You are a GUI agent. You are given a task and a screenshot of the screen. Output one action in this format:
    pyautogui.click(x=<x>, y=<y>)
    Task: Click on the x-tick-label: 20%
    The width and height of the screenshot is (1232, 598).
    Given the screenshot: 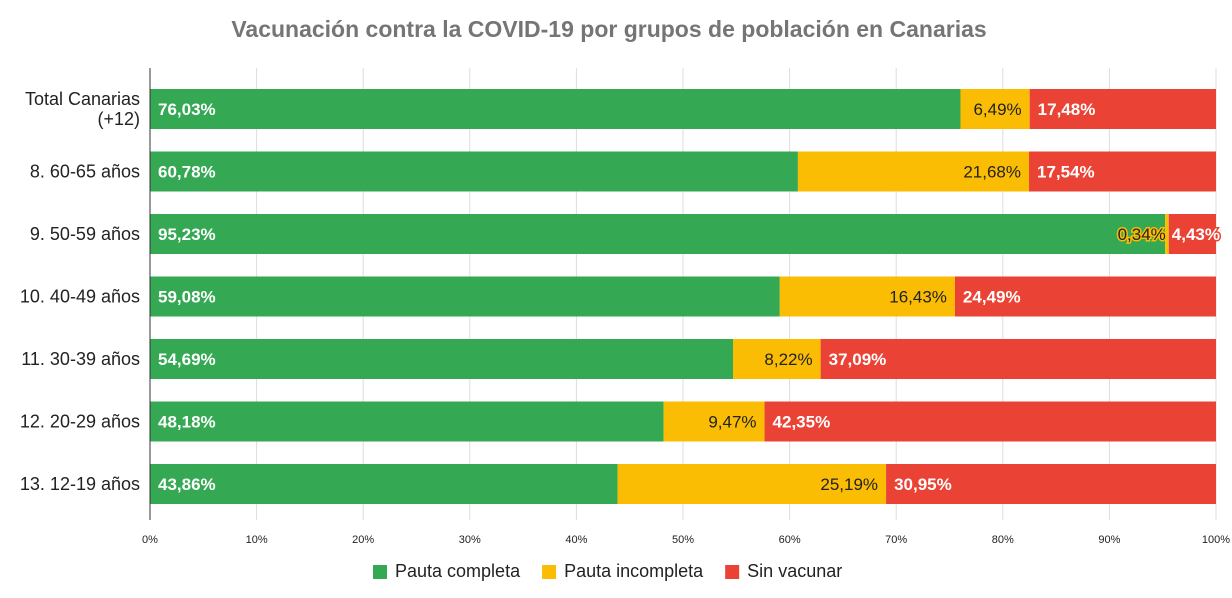 What is the action you would take?
    pyautogui.click(x=363, y=540)
    